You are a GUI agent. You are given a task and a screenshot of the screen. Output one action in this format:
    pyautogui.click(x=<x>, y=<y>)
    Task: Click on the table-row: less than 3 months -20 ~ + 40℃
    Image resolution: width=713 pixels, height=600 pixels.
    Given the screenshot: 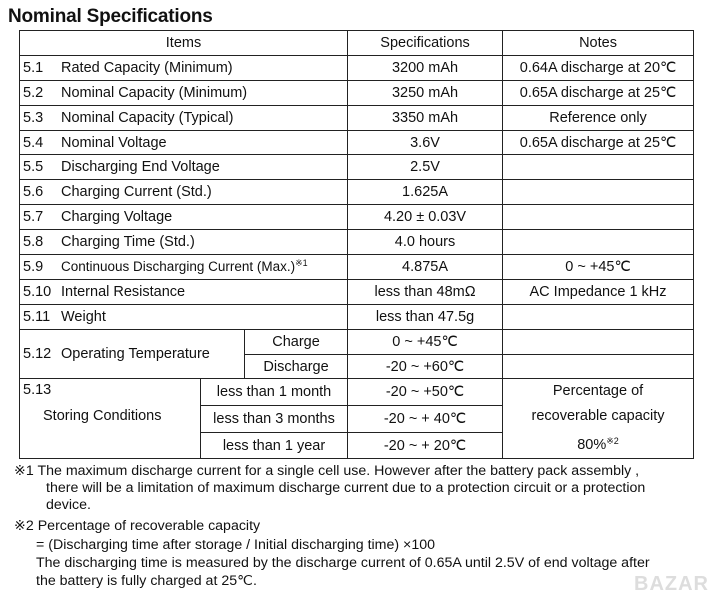 What is the action you would take?
    pyautogui.click(x=357, y=419)
    